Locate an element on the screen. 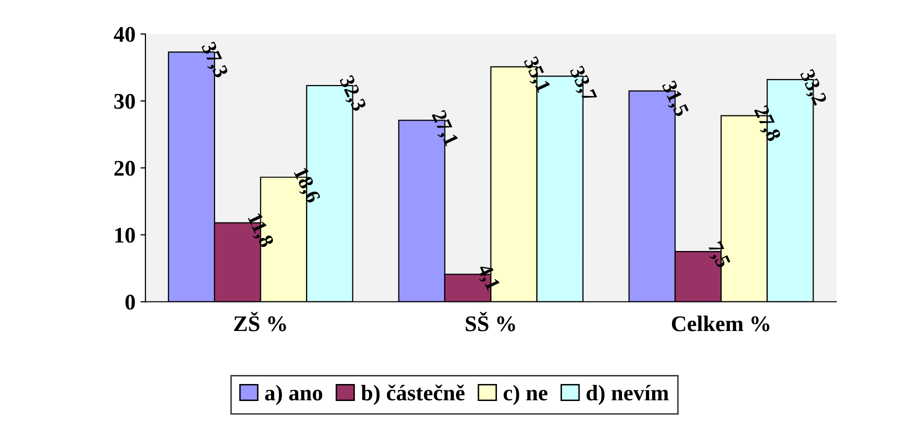 The height and width of the screenshot is (425, 909). x-tick-label: ZŠ % is located at coordinates (260, 322).